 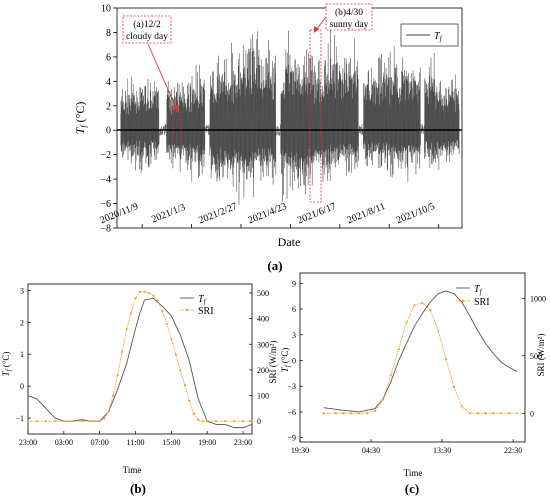 What do you see at coordinates (349, 12) in the screenshot?
I see `annotation-b-line1: (b)4/30` at bounding box center [349, 12].